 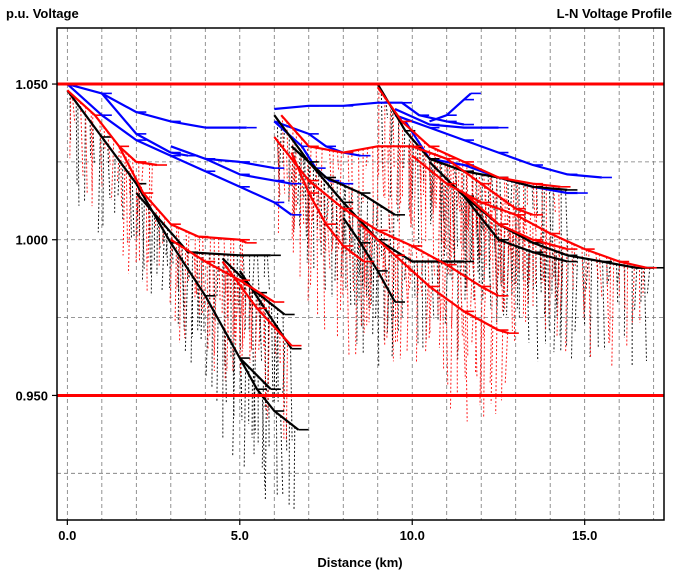 I want to click on x-axis-ticks: 0.0 5.0 10.0 15.0, so click(x=327, y=531).